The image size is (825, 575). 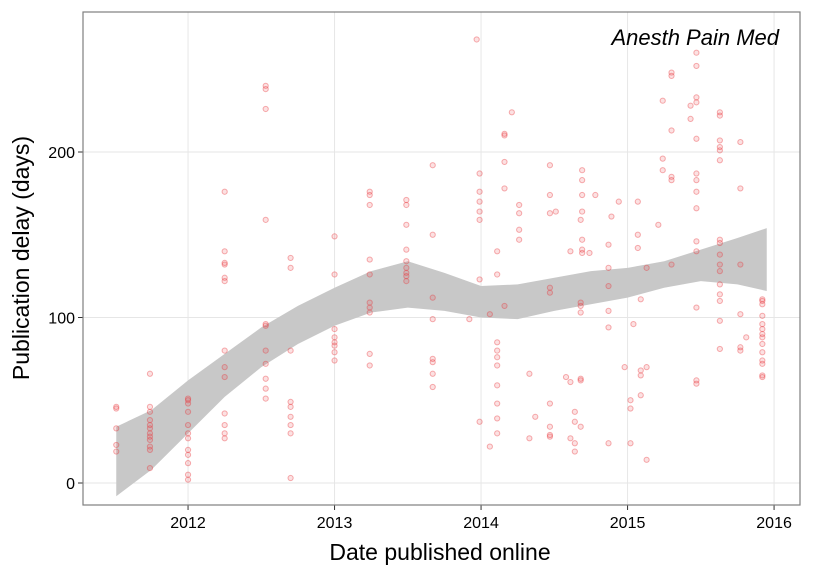 I want to click on y-axis-label: Publication delay (days), so click(x=21, y=258).